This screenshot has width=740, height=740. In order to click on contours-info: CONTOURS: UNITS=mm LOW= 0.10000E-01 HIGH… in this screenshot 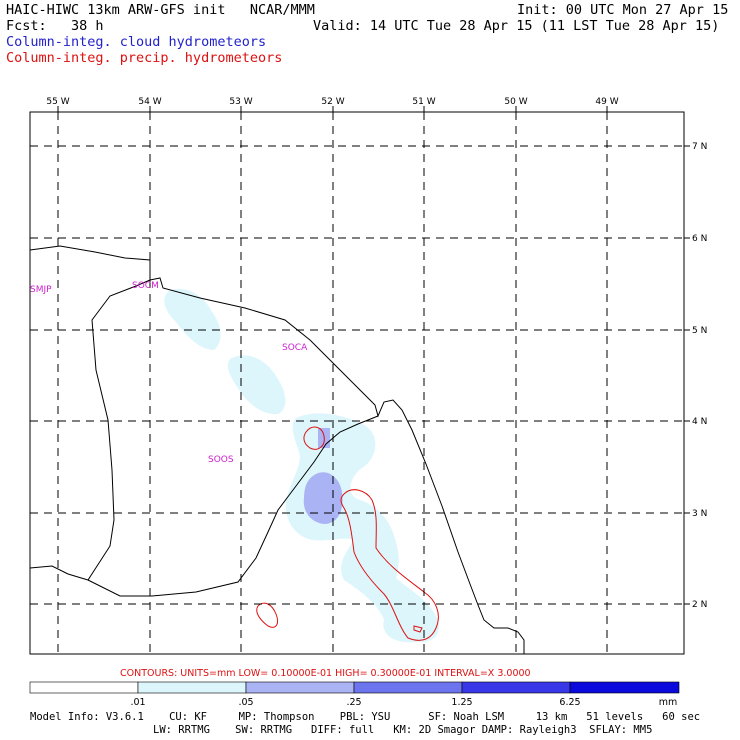, I will do `click(325, 673)`.